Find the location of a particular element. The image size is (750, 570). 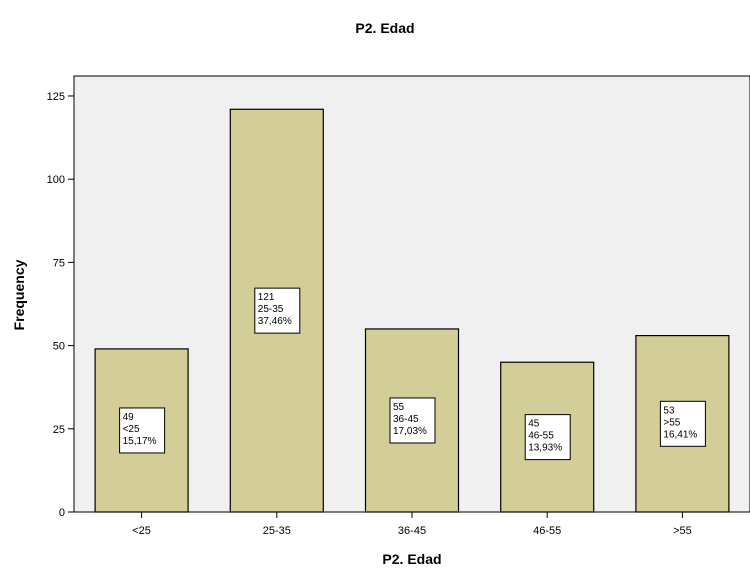

data-label: >55 is located at coordinates (671, 422).